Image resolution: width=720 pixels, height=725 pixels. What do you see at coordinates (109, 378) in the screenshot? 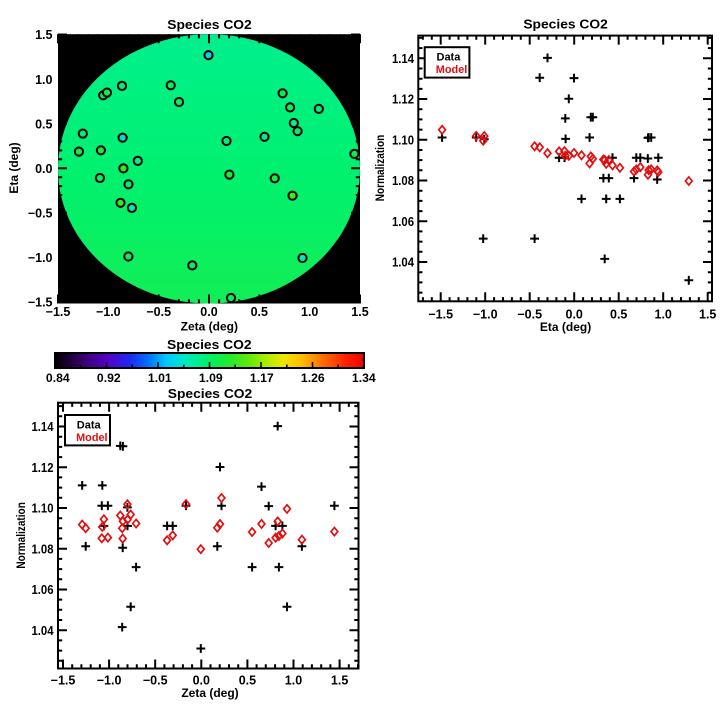
I see `svg-text: 0.92` at bounding box center [109, 378].